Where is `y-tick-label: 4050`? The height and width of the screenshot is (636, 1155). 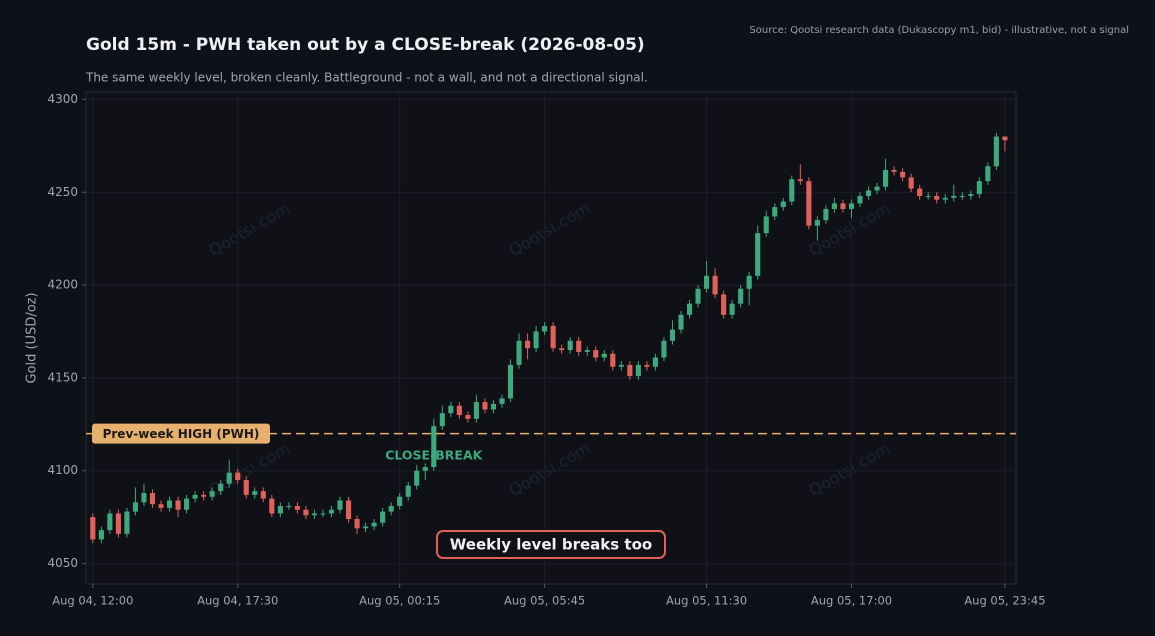 y-tick-label: 4050 is located at coordinates (62, 563).